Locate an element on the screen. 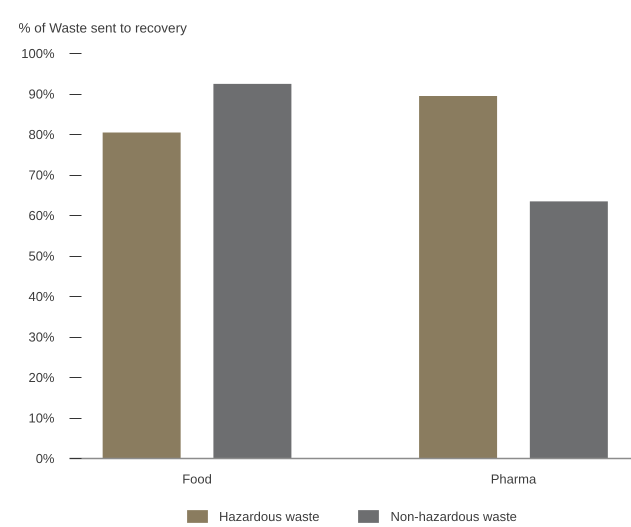  y-tick-label: 10% is located at coordinates (41, 418).